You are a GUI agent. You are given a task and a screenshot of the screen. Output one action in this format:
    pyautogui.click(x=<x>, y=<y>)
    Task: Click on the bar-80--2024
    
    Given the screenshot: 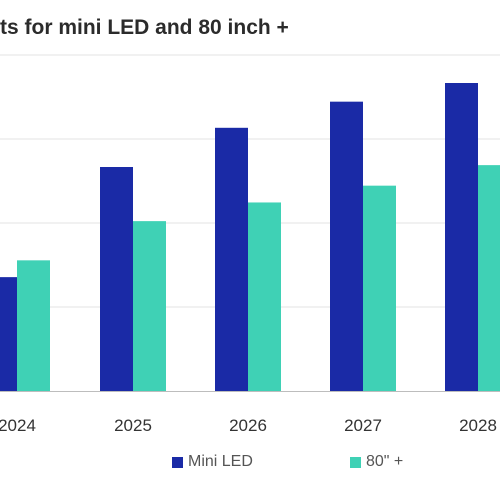 What is the action you would take?
    pyautogui.click(x=33, y=325)
    